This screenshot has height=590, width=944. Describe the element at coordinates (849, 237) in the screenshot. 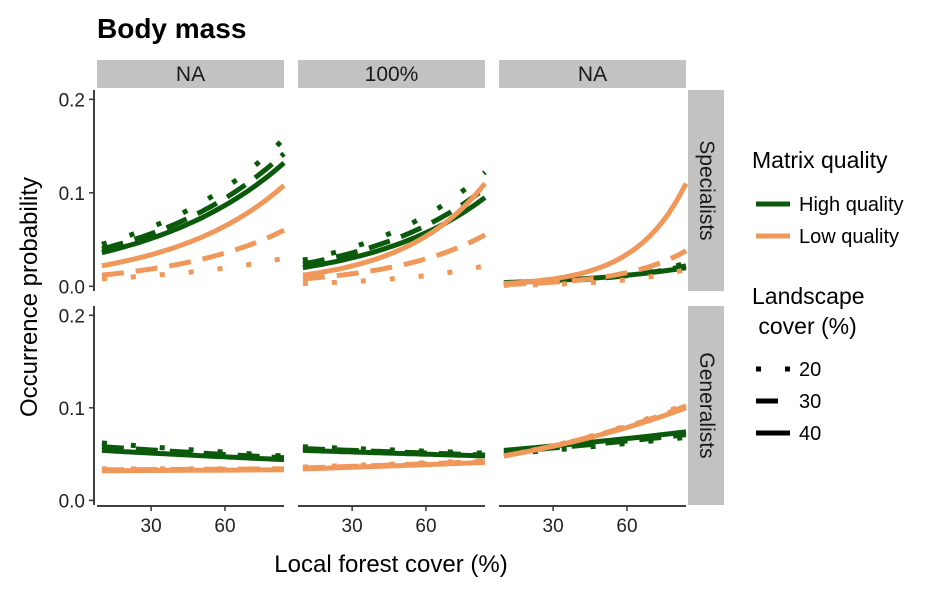

I see `legend-label-low-quality: Low quality` at that location.